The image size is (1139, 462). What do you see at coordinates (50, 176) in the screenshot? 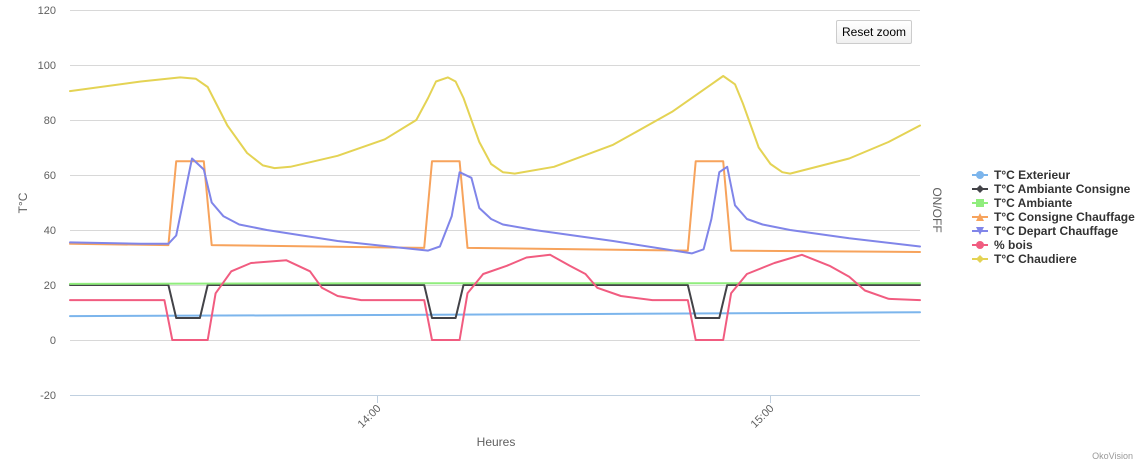
I see `y-tick-label: 60` at bounding box center [50, 176].